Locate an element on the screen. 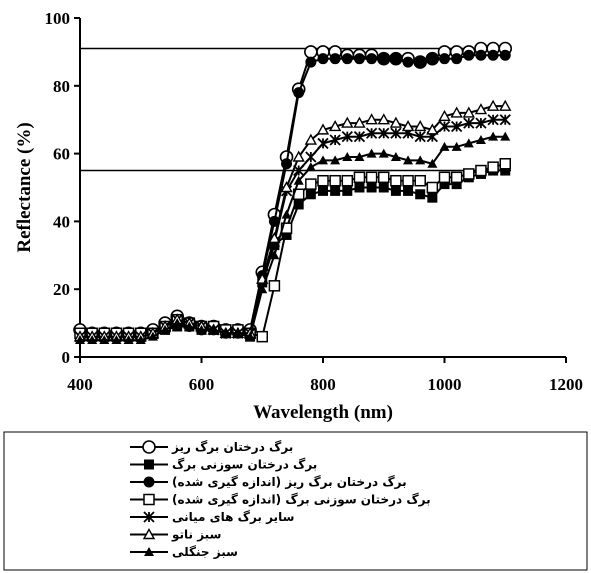 The height and width of the screenshot is (573, 591). legend-label: سبز جنگلی is located at coordinates (205, 552).